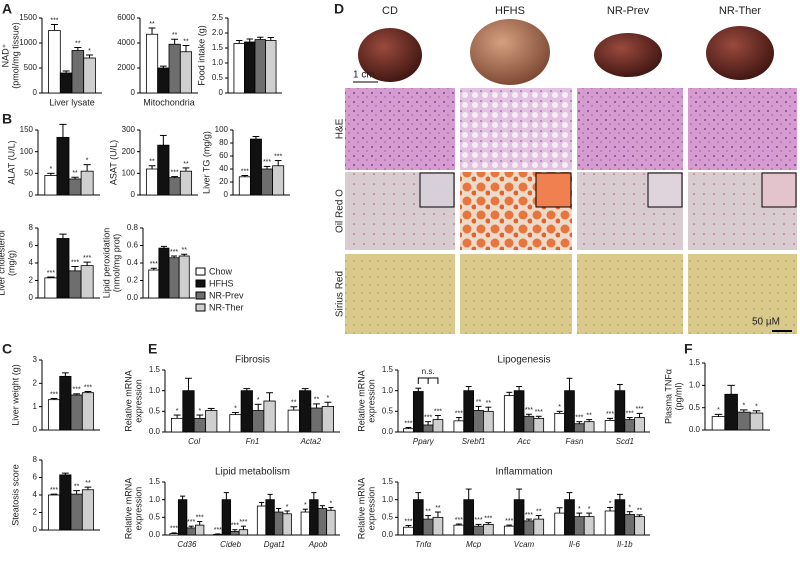  I want to click on legend-swatch, so click(200, 271).